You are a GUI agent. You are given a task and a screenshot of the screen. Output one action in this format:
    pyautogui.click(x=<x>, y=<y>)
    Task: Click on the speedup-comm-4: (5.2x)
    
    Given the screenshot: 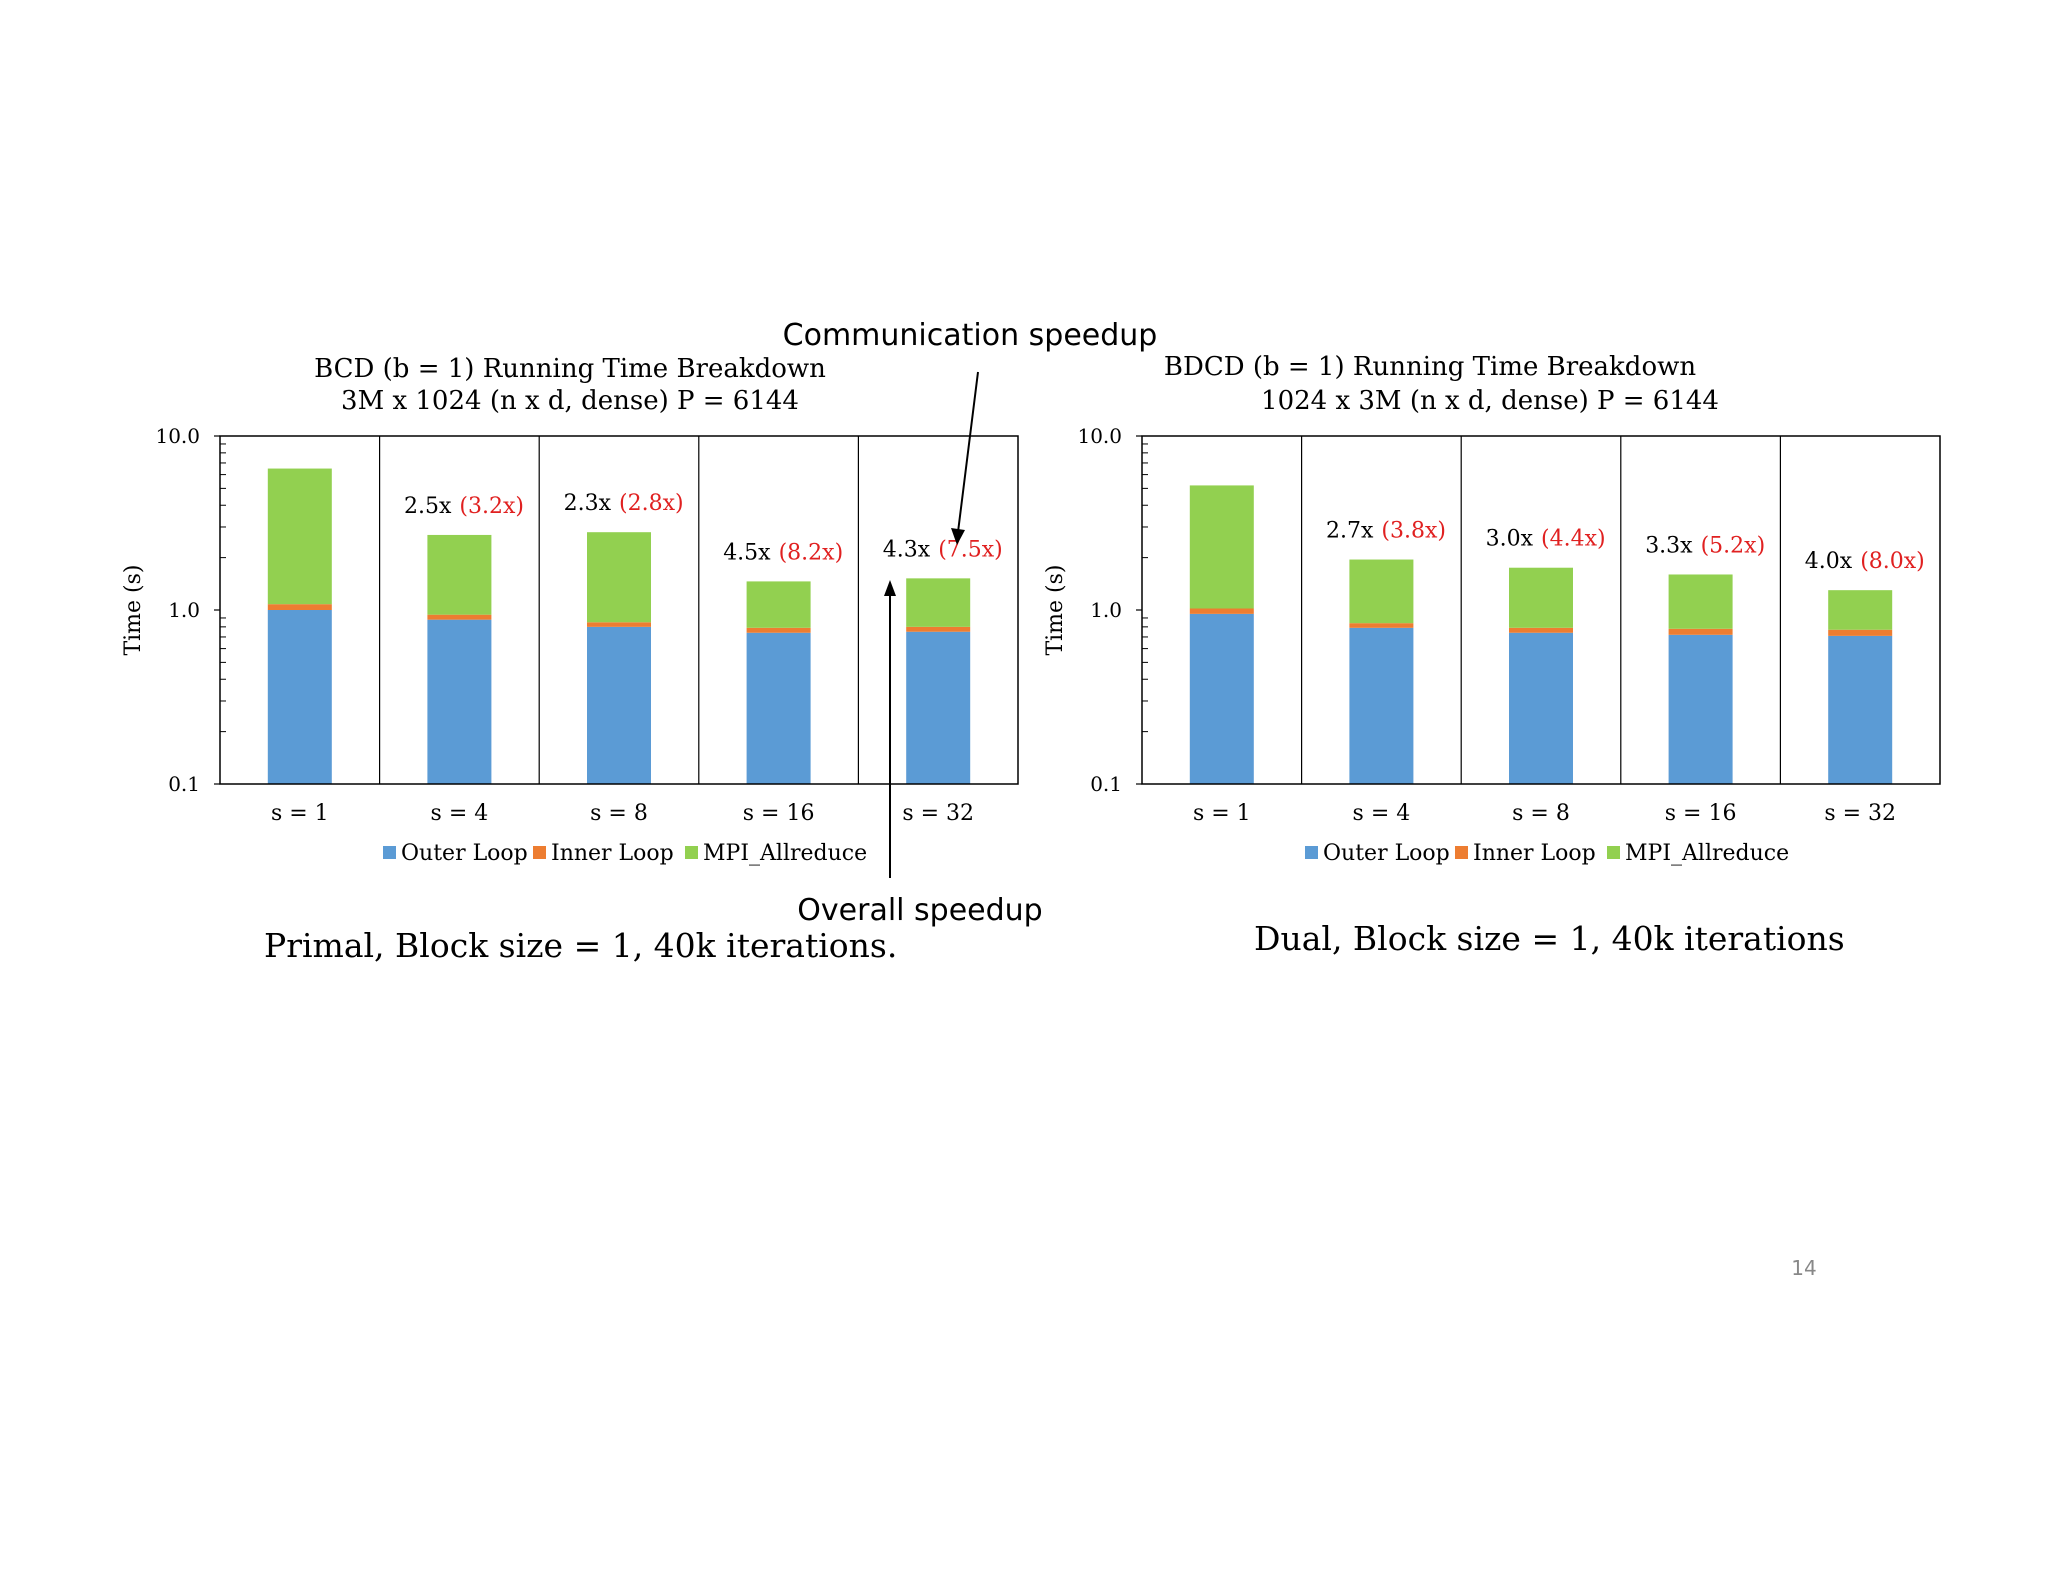 What is the action you would take?
    pyautogui.click(x=1733, y=545)
    